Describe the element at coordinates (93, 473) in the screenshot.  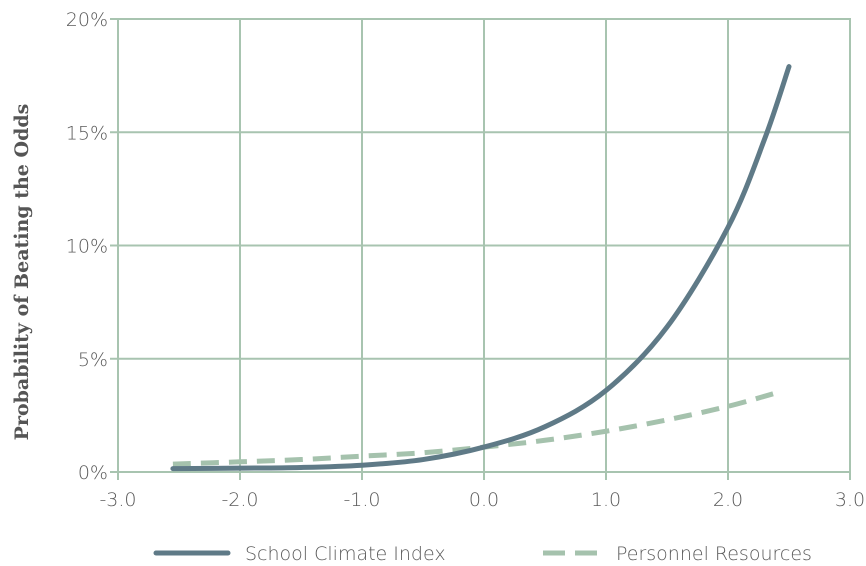
I see `y-tick-label: 0%` at that location.